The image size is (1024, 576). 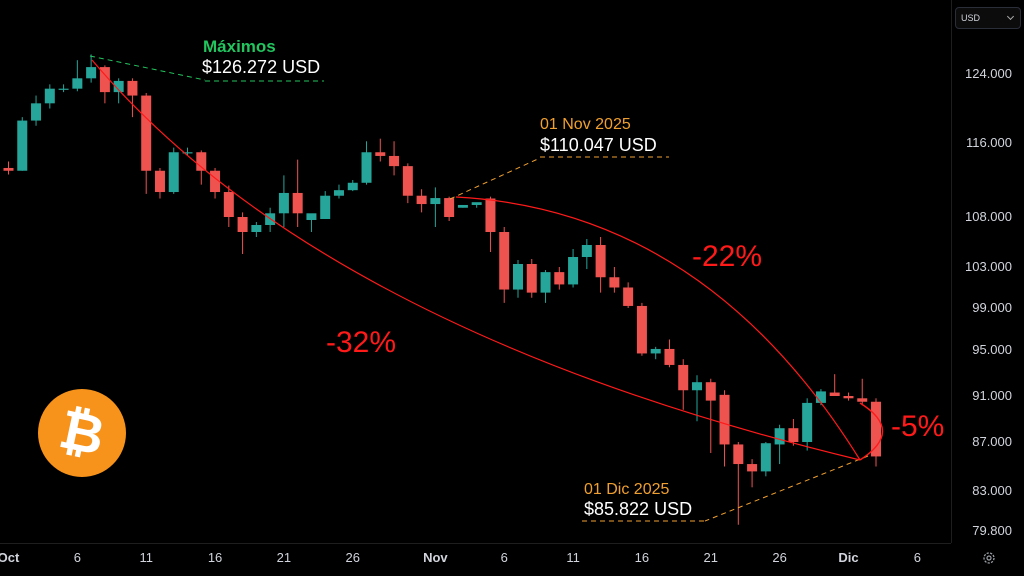 What do you see at coordinates (989, 558) in the screenshot?
I see `settings-icon` at bounding box center [989, 558].